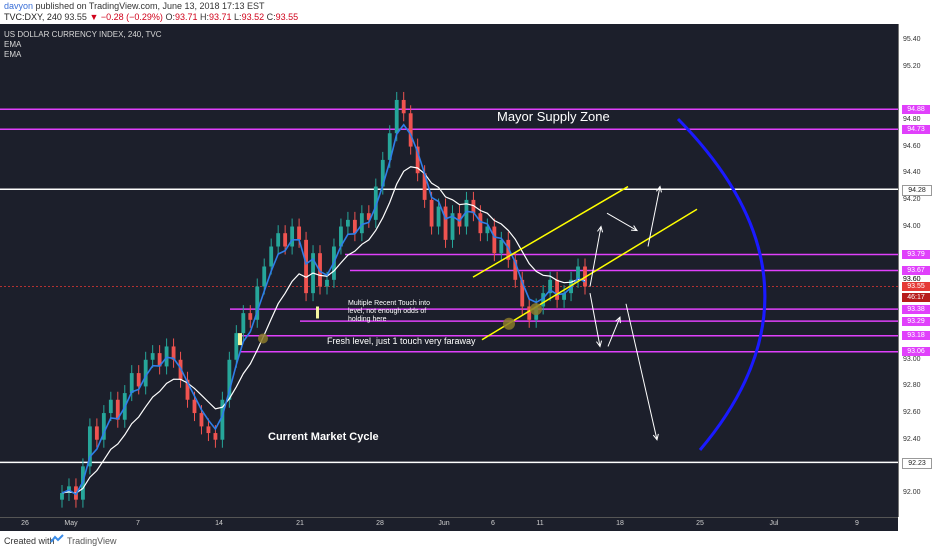  I want to click on close-value: 93.55, so click(287, 17).